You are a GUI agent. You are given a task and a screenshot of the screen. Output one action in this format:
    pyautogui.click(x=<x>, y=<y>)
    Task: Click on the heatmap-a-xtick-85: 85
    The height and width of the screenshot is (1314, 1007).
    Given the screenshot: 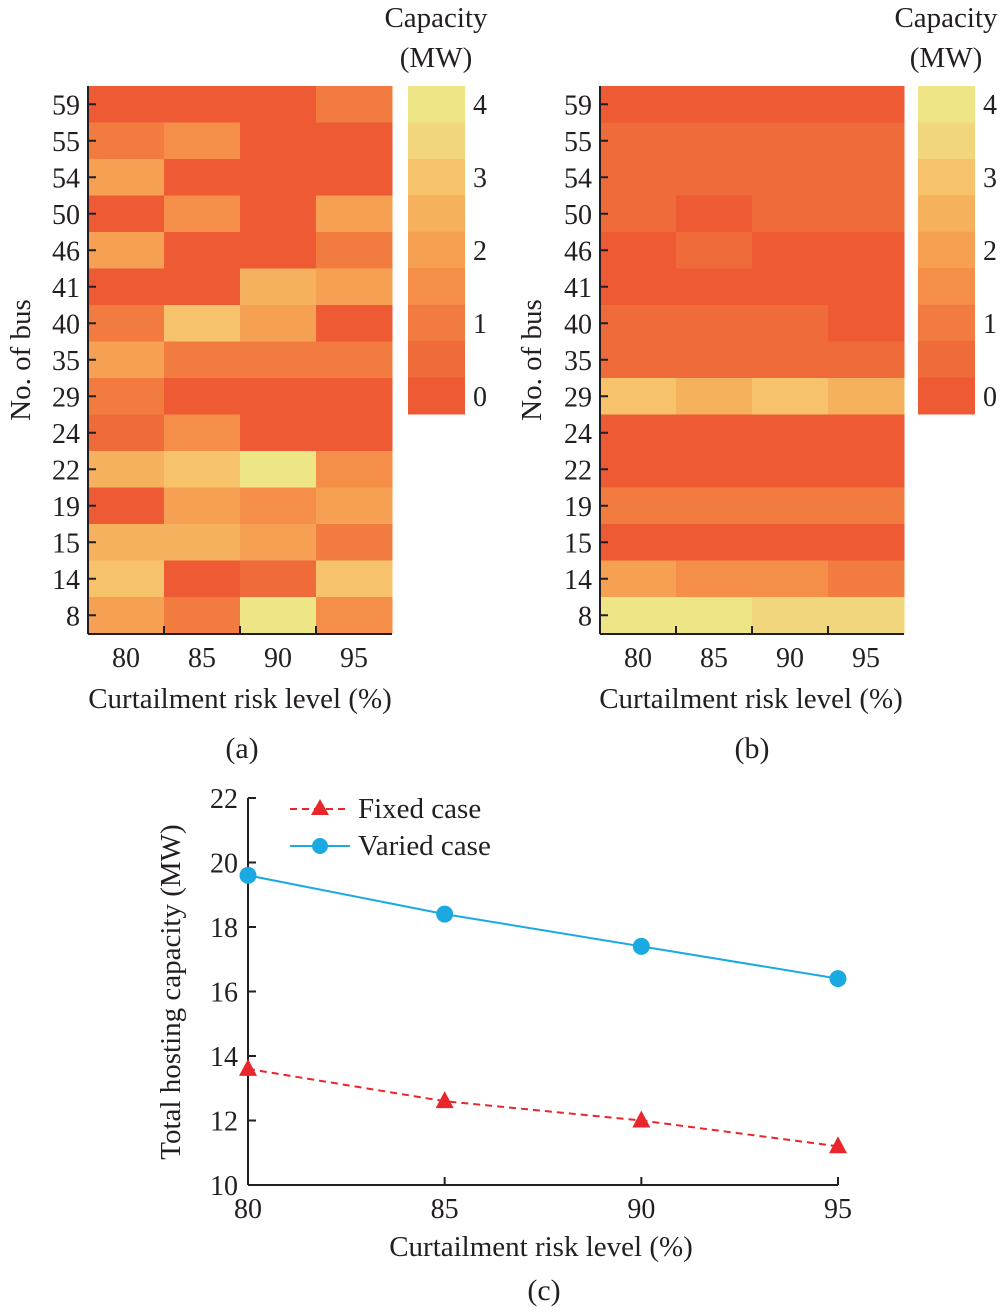 What is the action you would take?
    pyautogui.click(x=202, y=658)
    